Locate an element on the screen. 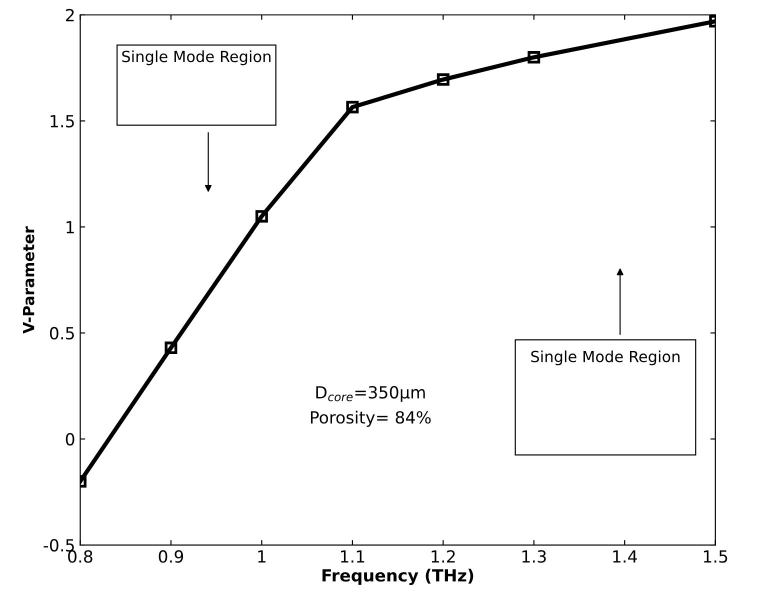  x-tick-label: 1.3 is located at coordinates (534, 556).